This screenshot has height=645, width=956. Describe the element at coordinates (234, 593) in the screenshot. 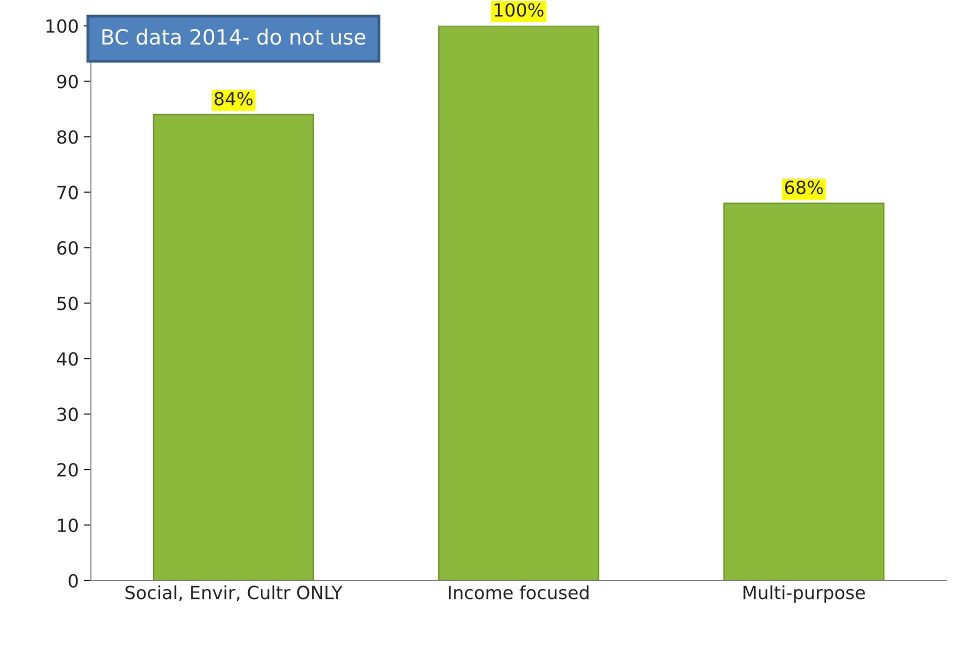

I see `x-tick-label: Social, Envir, Cultr ONLY` at that location.